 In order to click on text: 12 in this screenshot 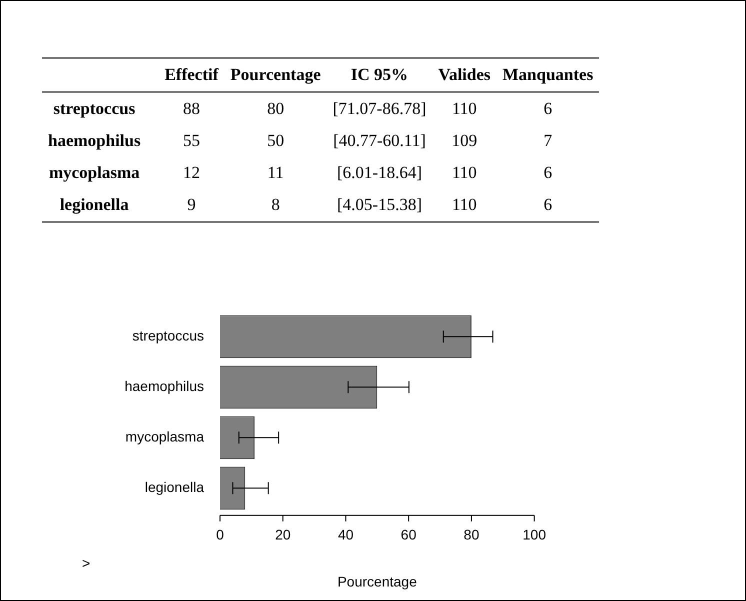, I will do `click(191, 173)`.